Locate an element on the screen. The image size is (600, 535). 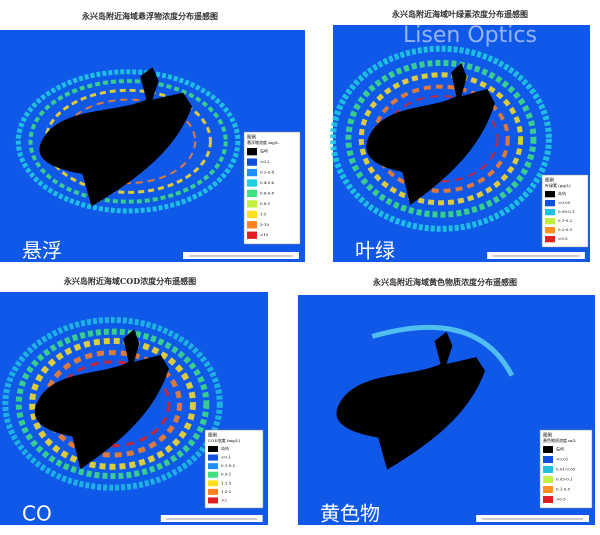
legend-label: <0.2 is located at coordinates (265, 161).